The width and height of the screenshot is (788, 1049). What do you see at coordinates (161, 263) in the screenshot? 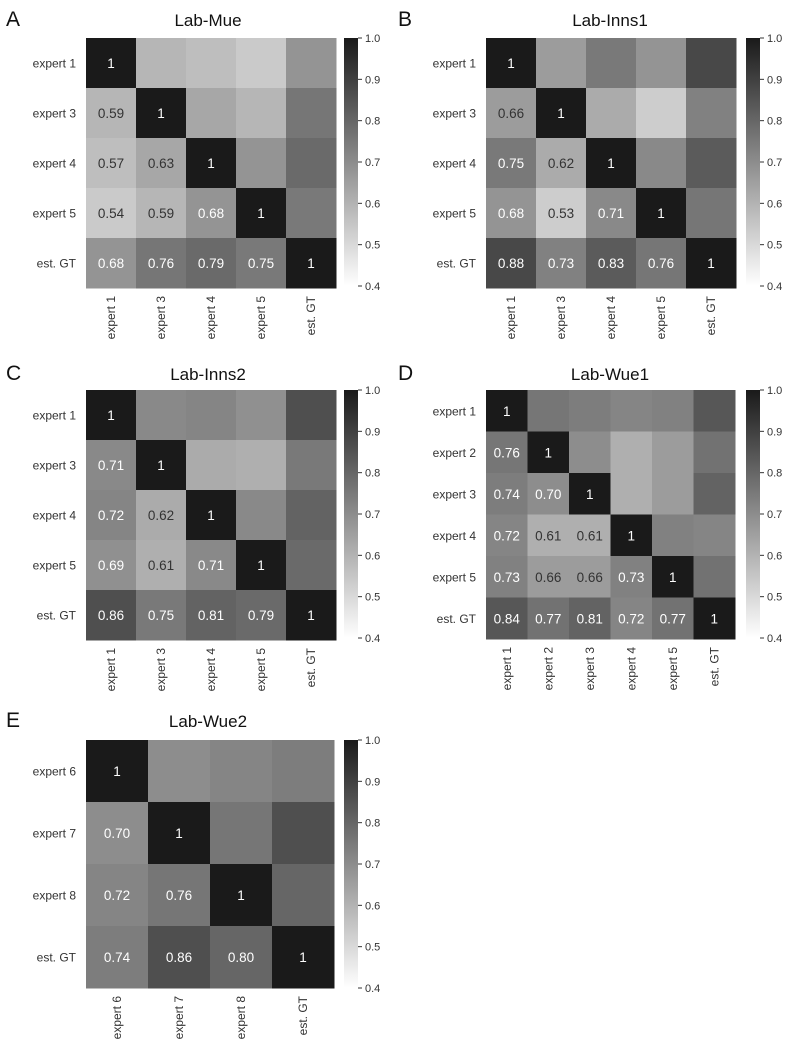
I see `cell-value-label: 0.76` at bounding box center [161, 263].